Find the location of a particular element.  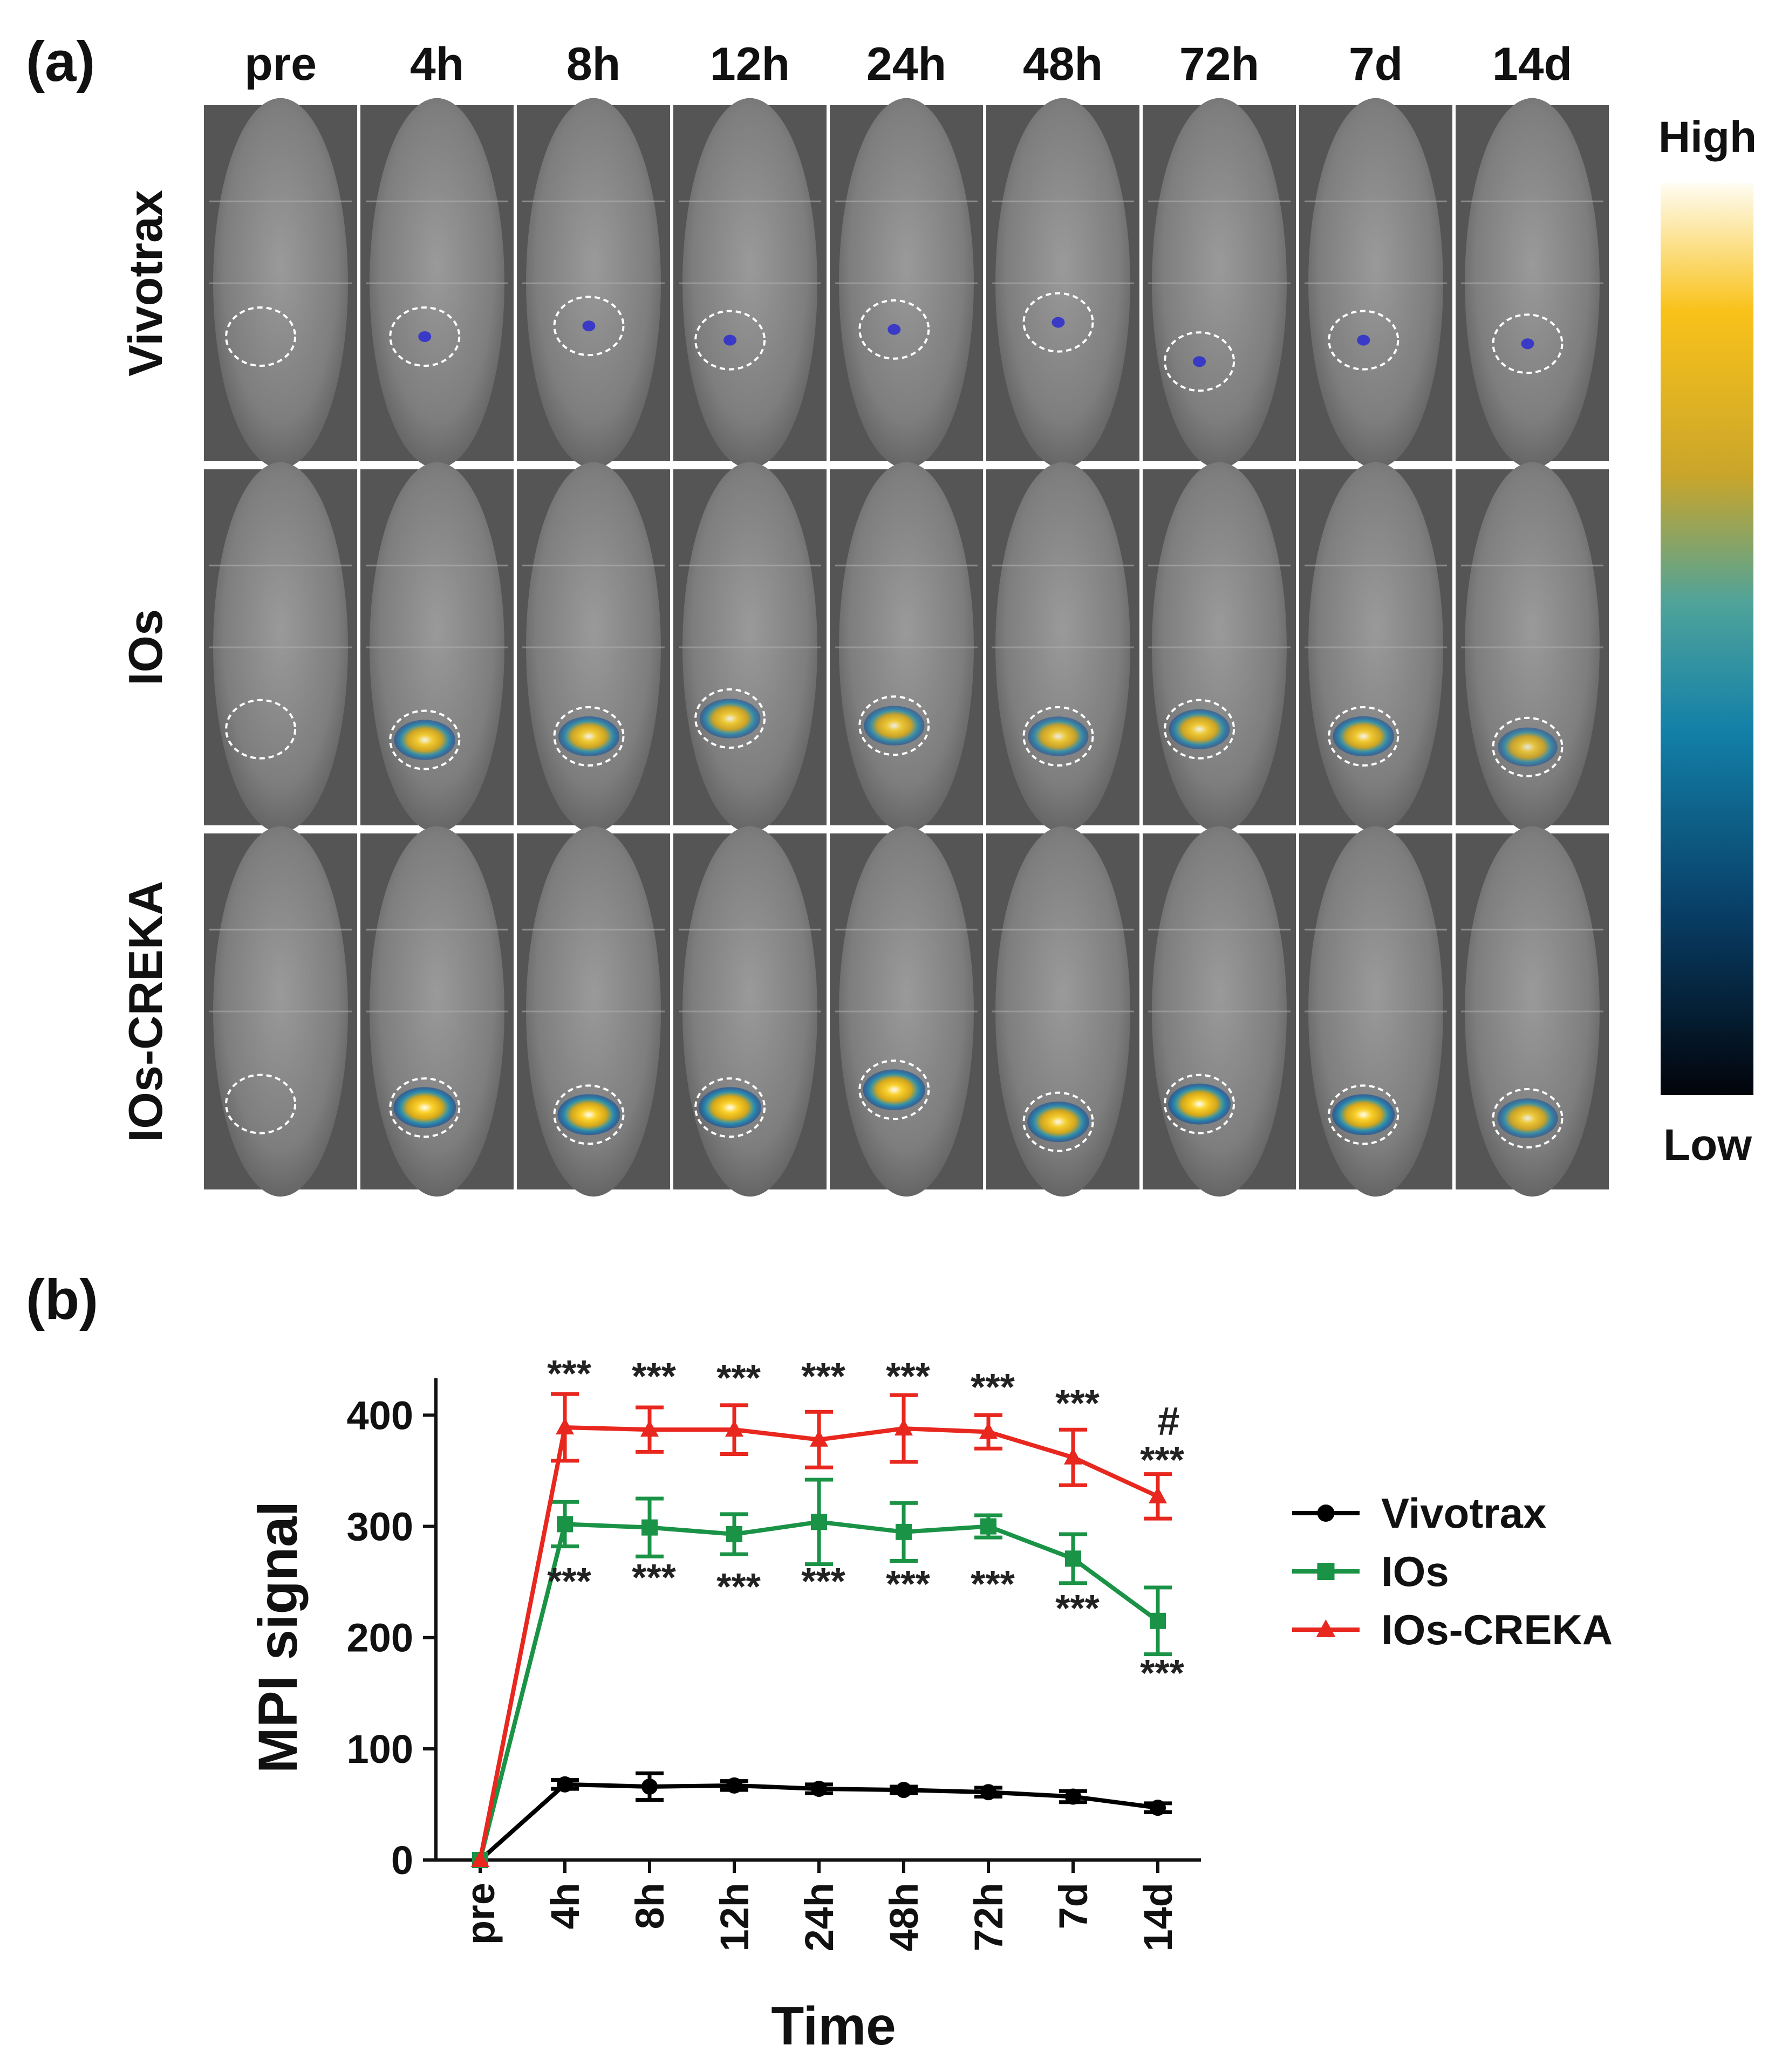

legend-marker is located at coordinates (1326, 1628).